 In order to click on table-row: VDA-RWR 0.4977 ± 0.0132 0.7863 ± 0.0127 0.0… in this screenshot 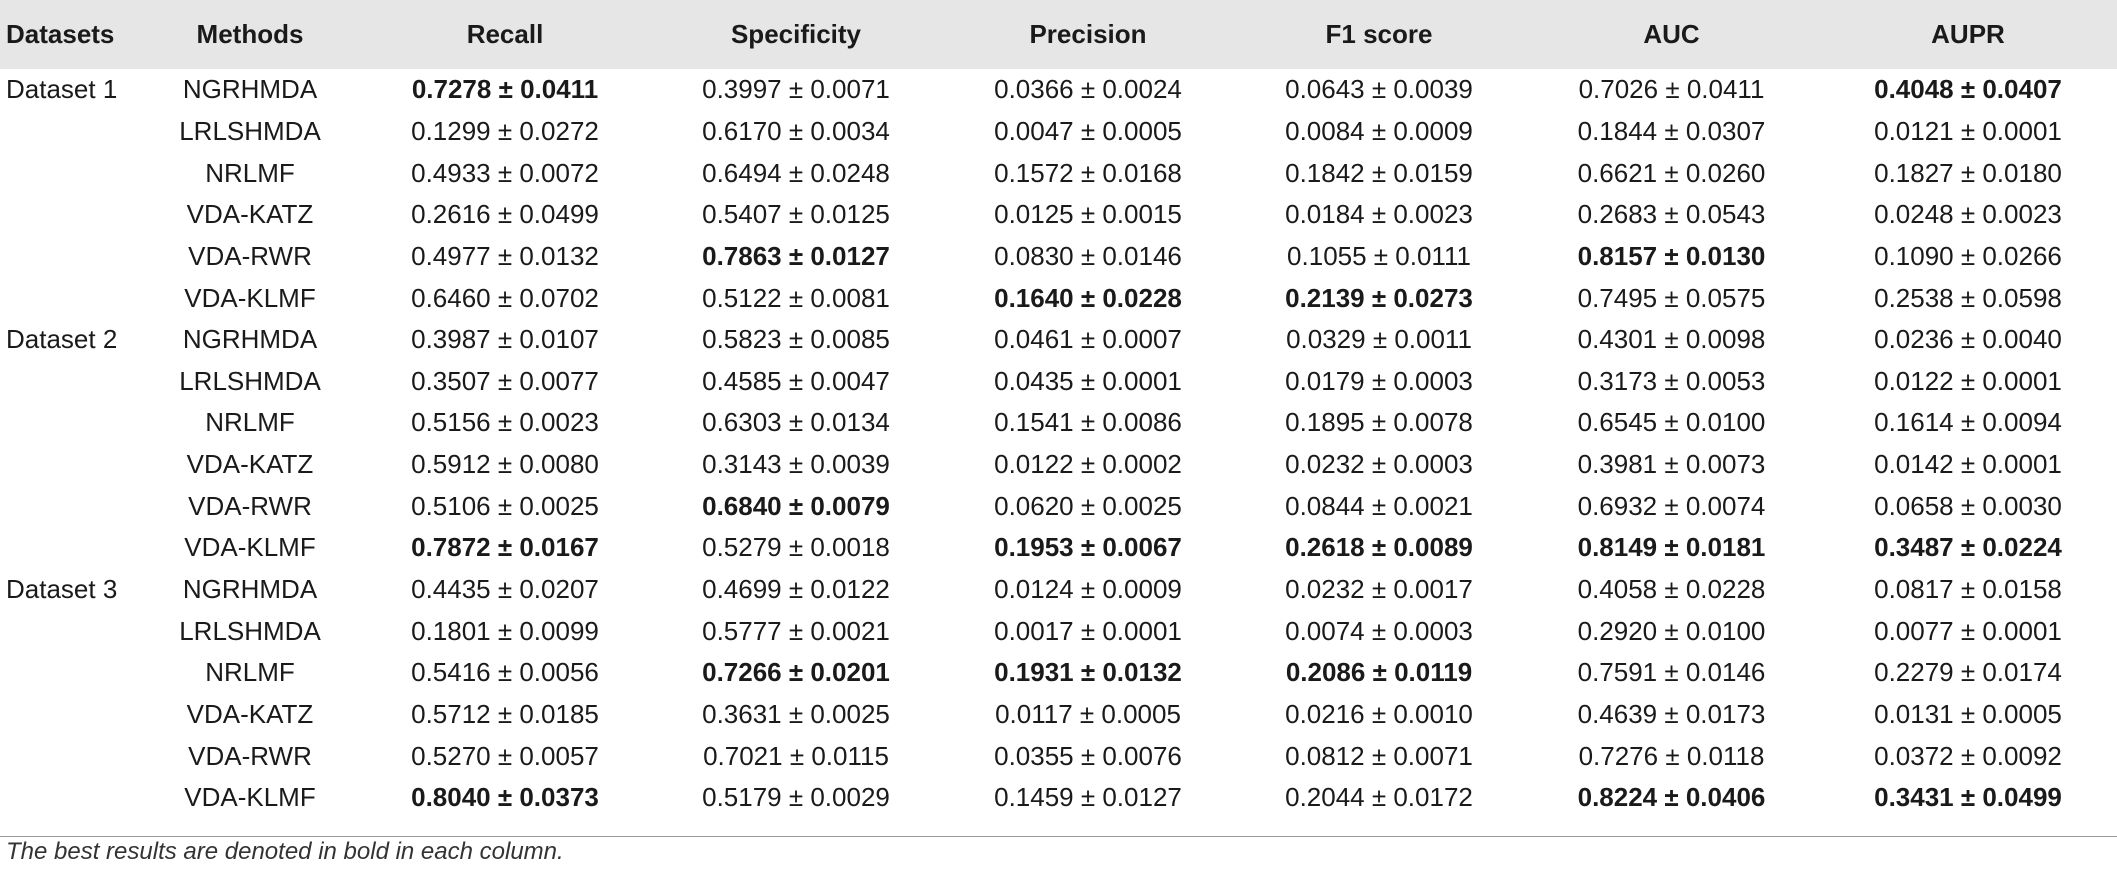, I will do `click(1058, 257)`.